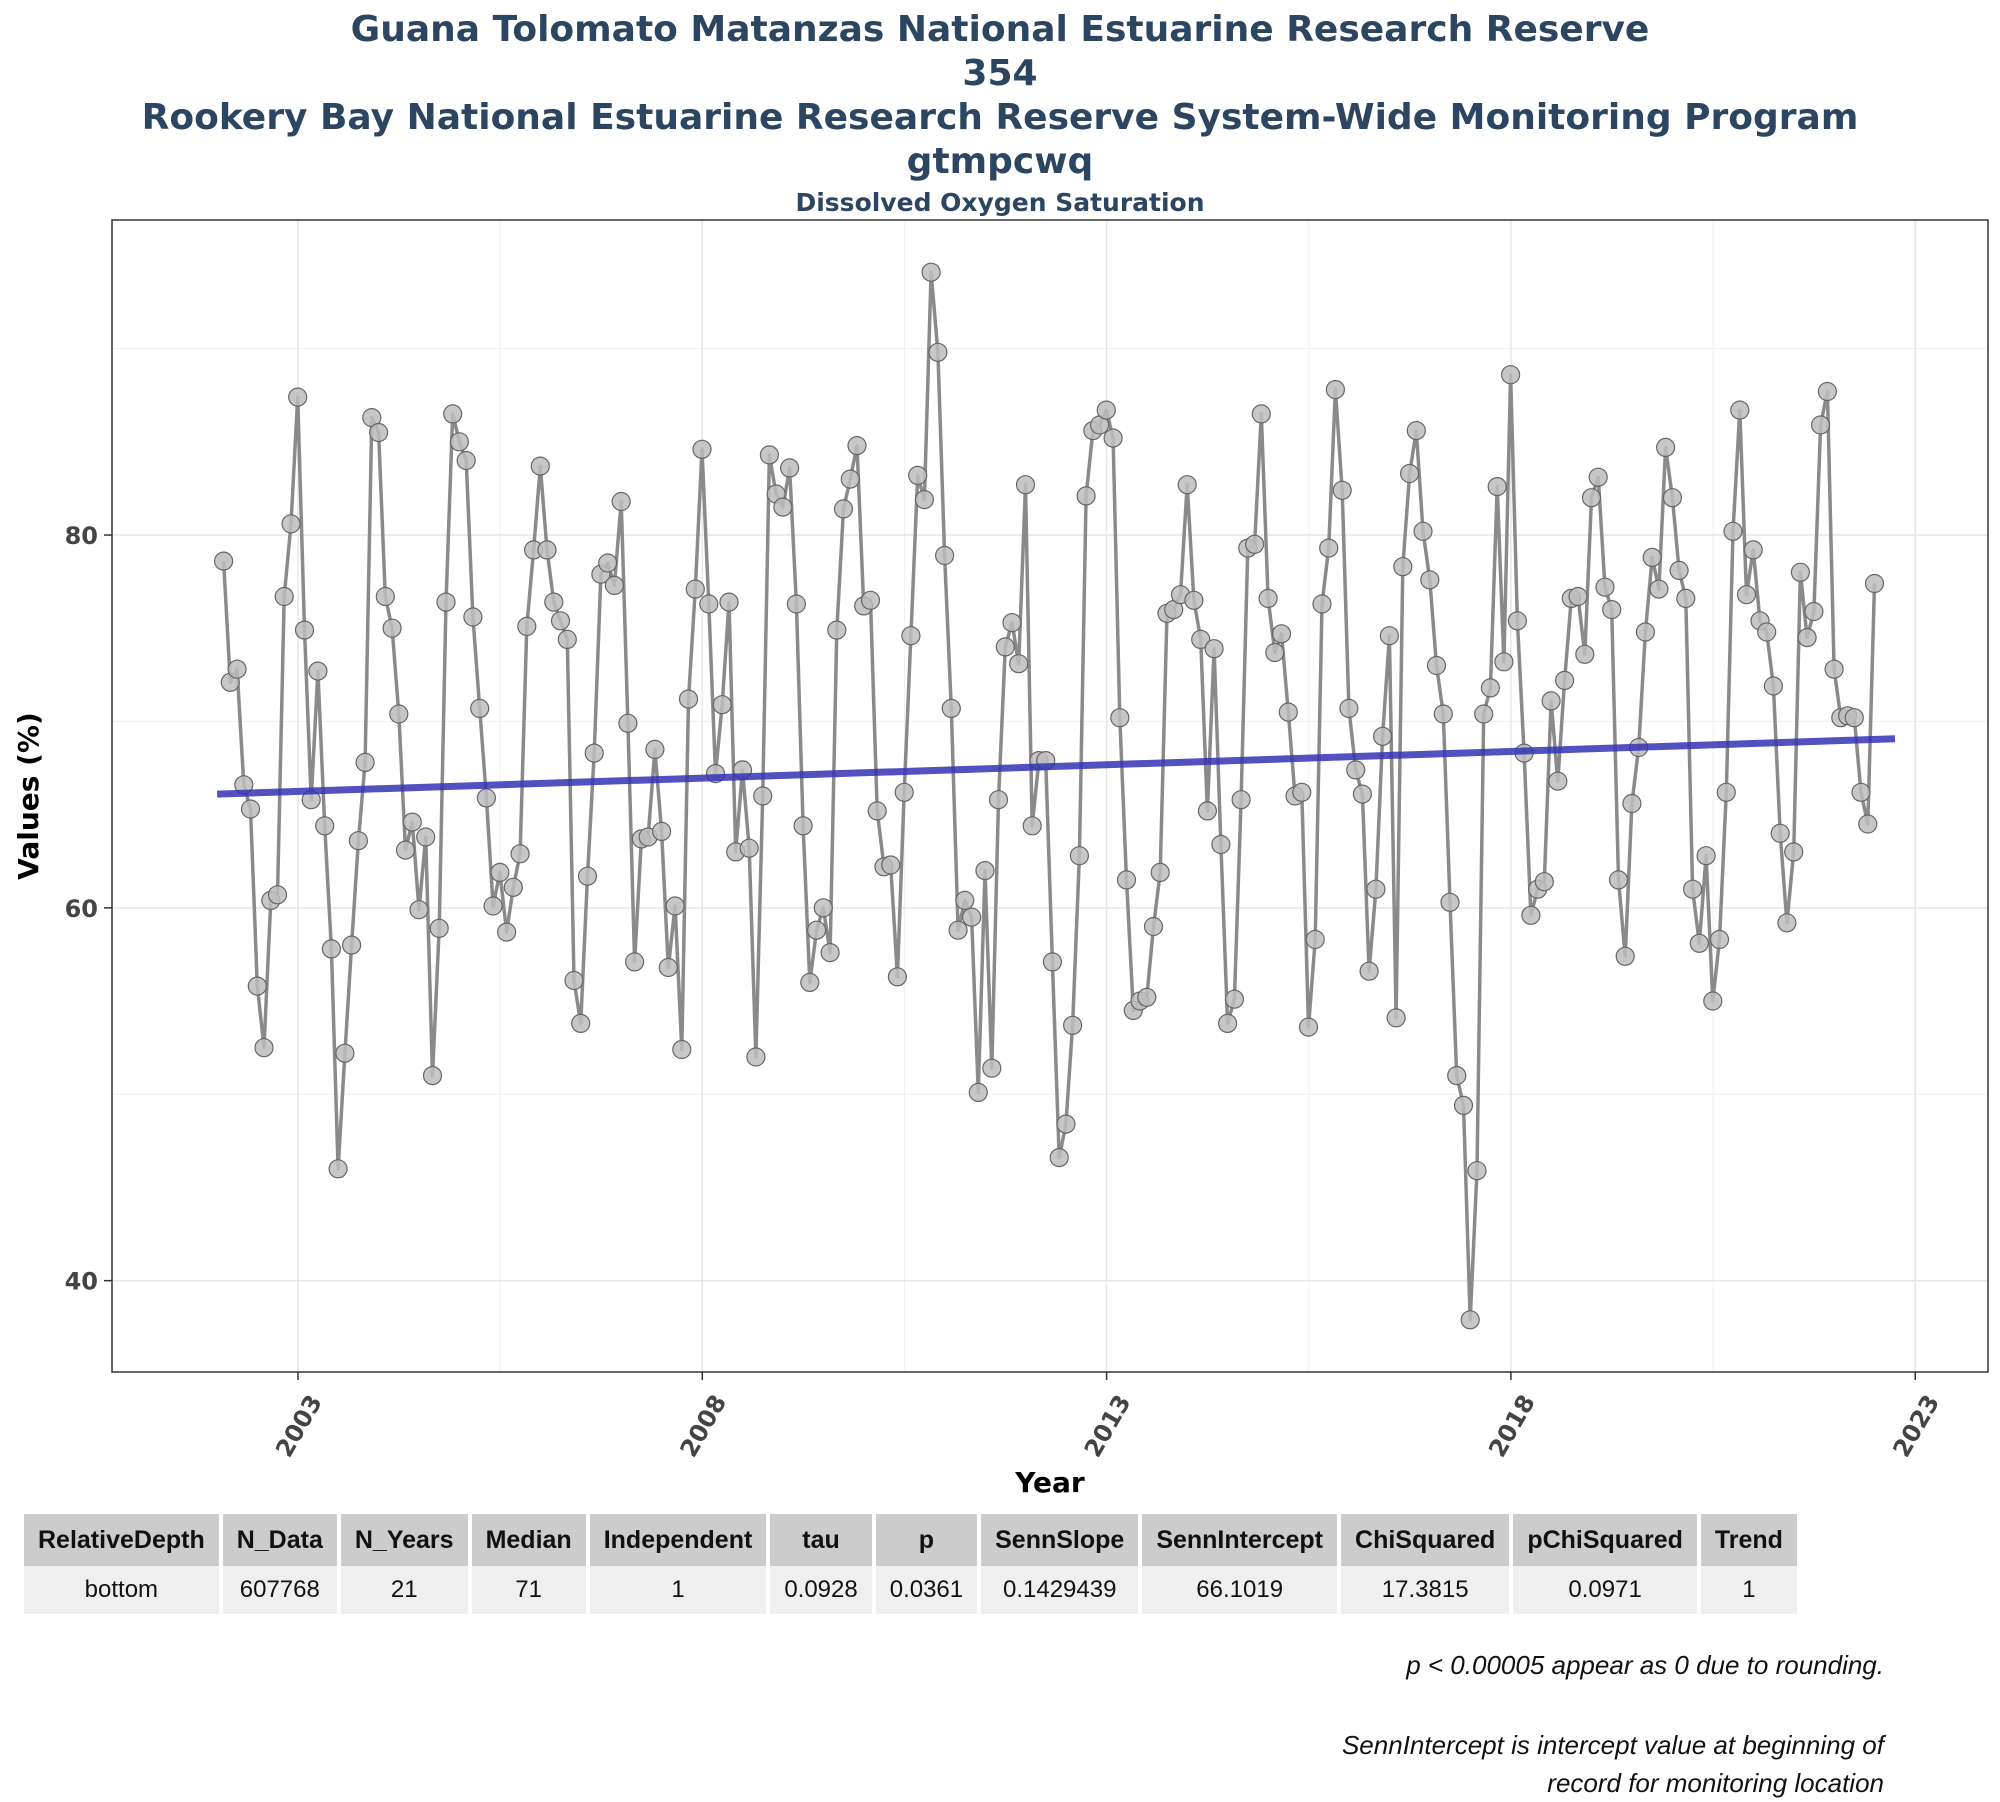  I want to click on y-tick-label: 60, so click(81, 909).